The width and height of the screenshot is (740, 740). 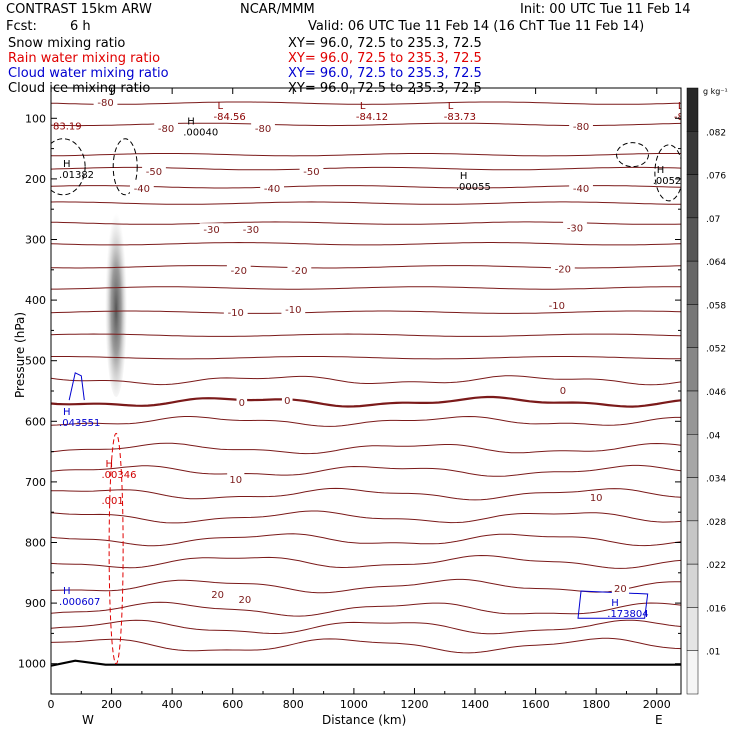 I want to click on forecast-hour: 6 h, so click(x=80, y=26).